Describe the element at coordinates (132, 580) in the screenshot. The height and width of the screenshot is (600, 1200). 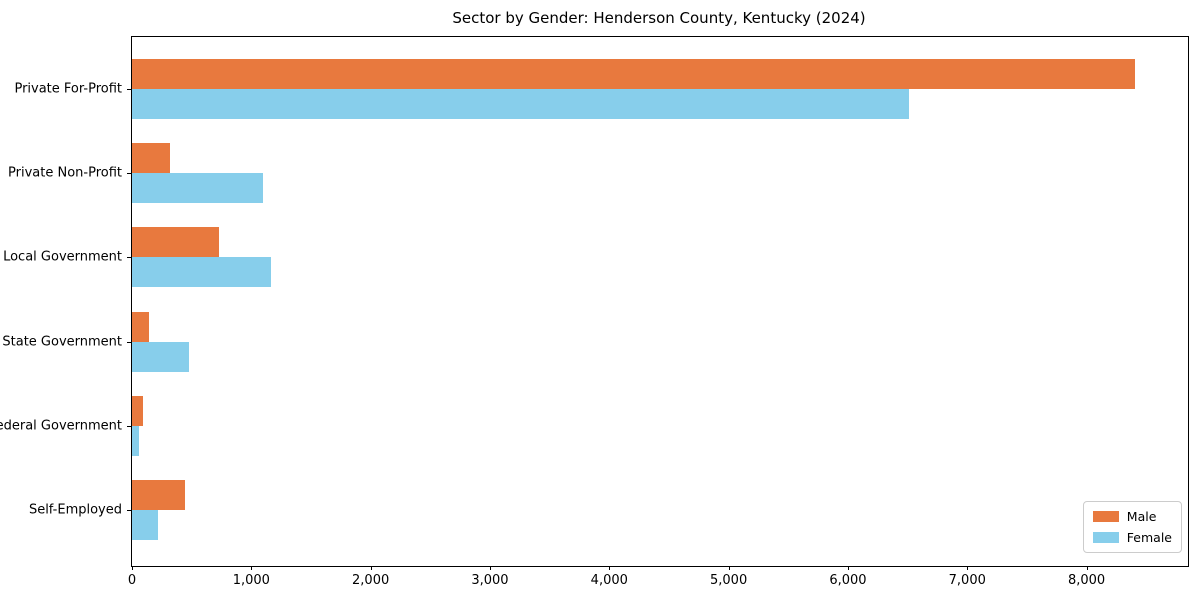
I see `x-tick-label: 0` at that location.